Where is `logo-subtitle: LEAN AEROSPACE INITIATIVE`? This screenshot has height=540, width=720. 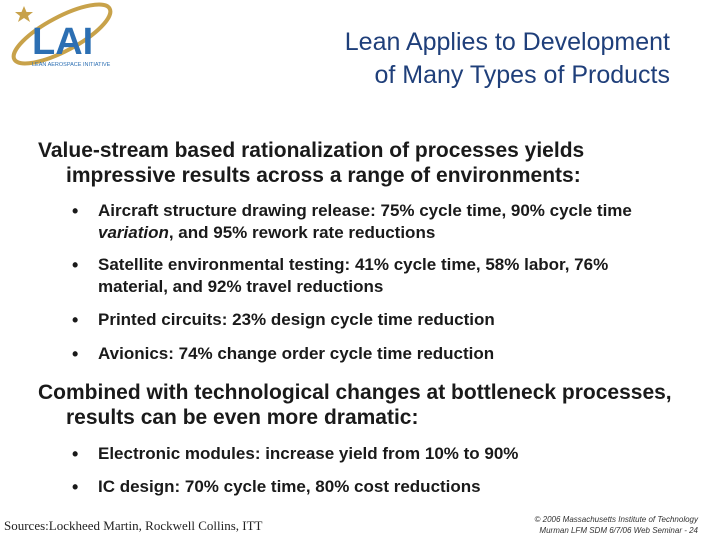
logo-subtitle: LEAN AEROSPACE INITIATIVE is located at coordinates (71, 65).